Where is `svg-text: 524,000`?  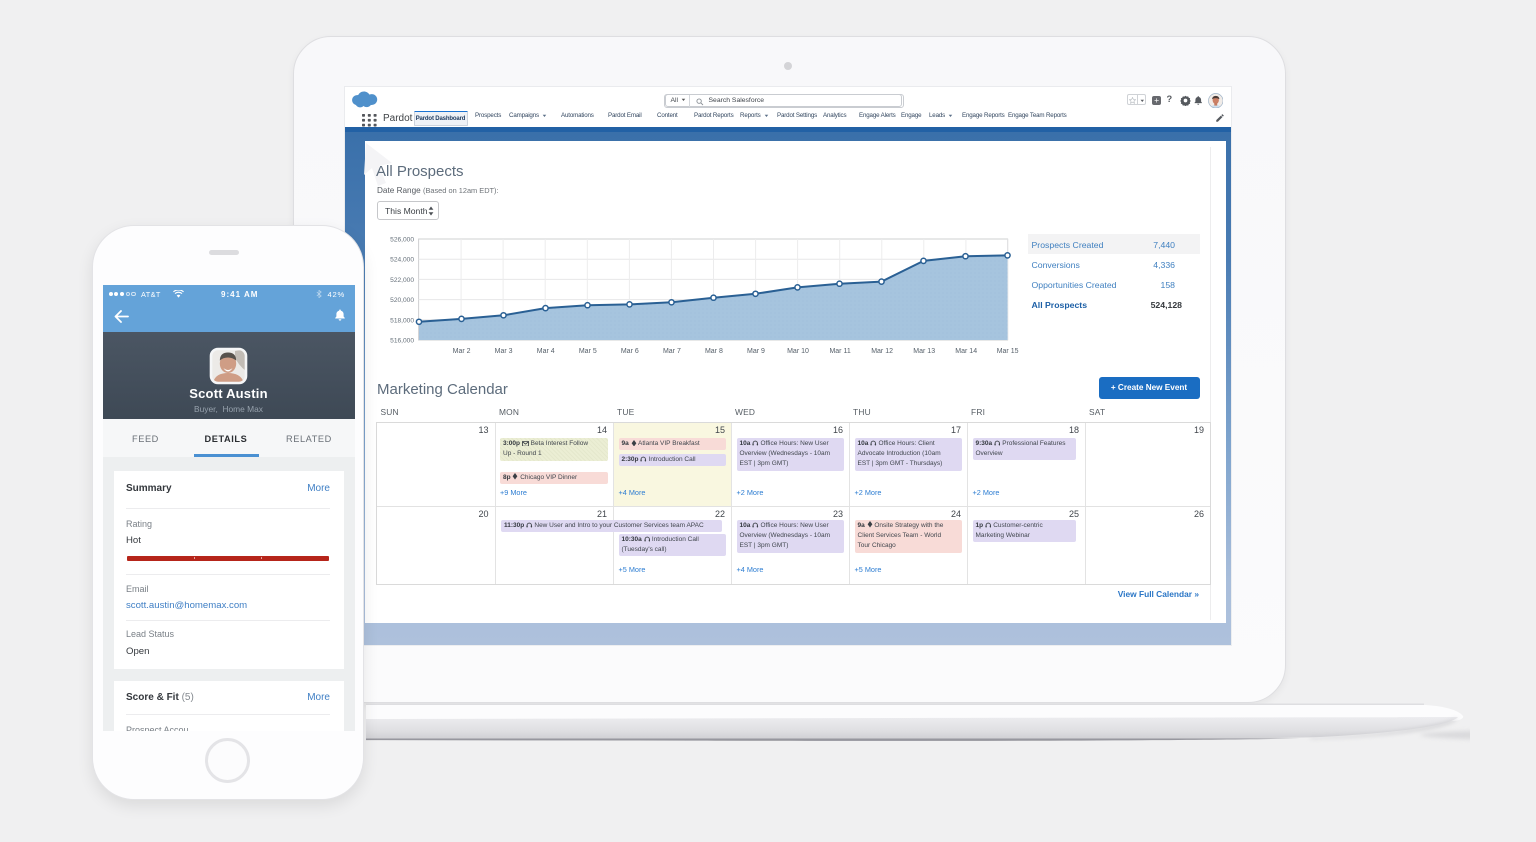
svg-text: 524,000 is located at coordinates (402, 260).